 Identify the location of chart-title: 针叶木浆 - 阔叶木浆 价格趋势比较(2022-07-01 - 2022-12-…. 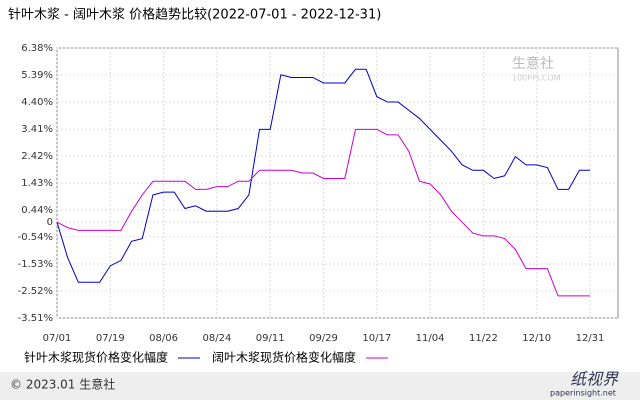
(194, 15).